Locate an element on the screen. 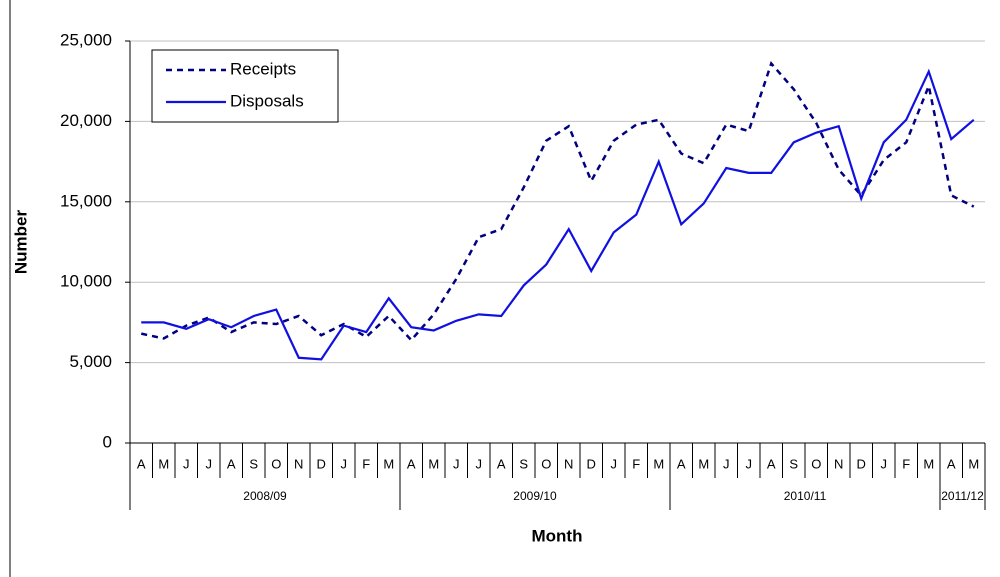 This screenshot has height=577, width=1000. legend-label: Receipts is located at coordinates (263, 68).